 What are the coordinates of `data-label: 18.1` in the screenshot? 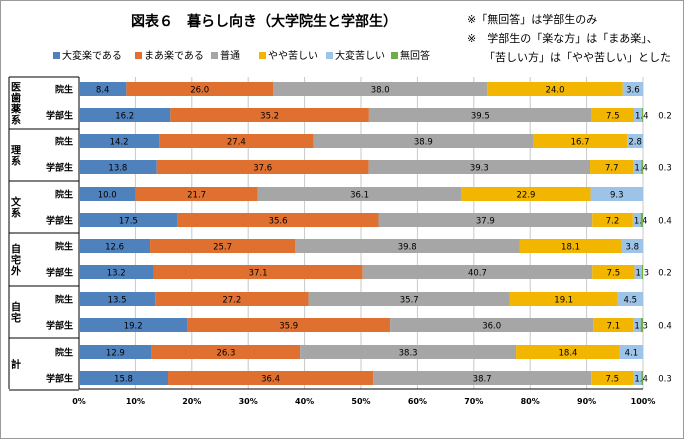 It's located at (570, 248).